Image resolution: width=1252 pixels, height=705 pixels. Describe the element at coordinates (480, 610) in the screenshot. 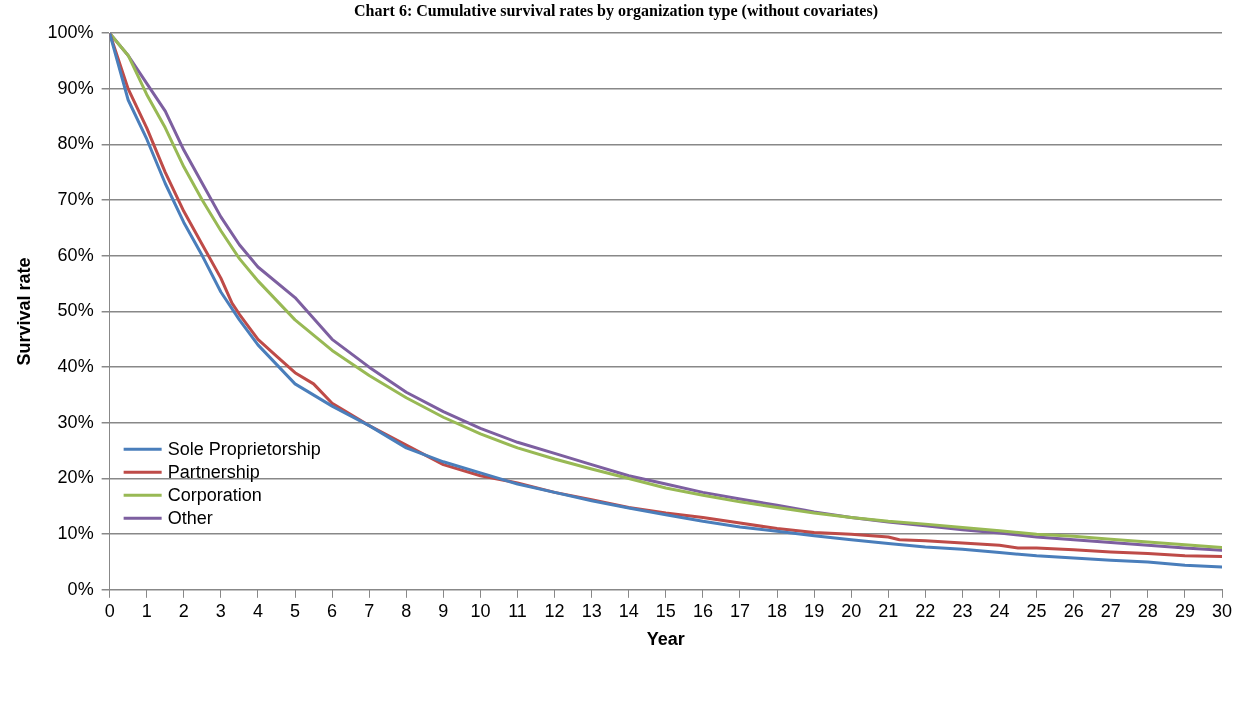

I see `x-tick-label: 10` at that location.